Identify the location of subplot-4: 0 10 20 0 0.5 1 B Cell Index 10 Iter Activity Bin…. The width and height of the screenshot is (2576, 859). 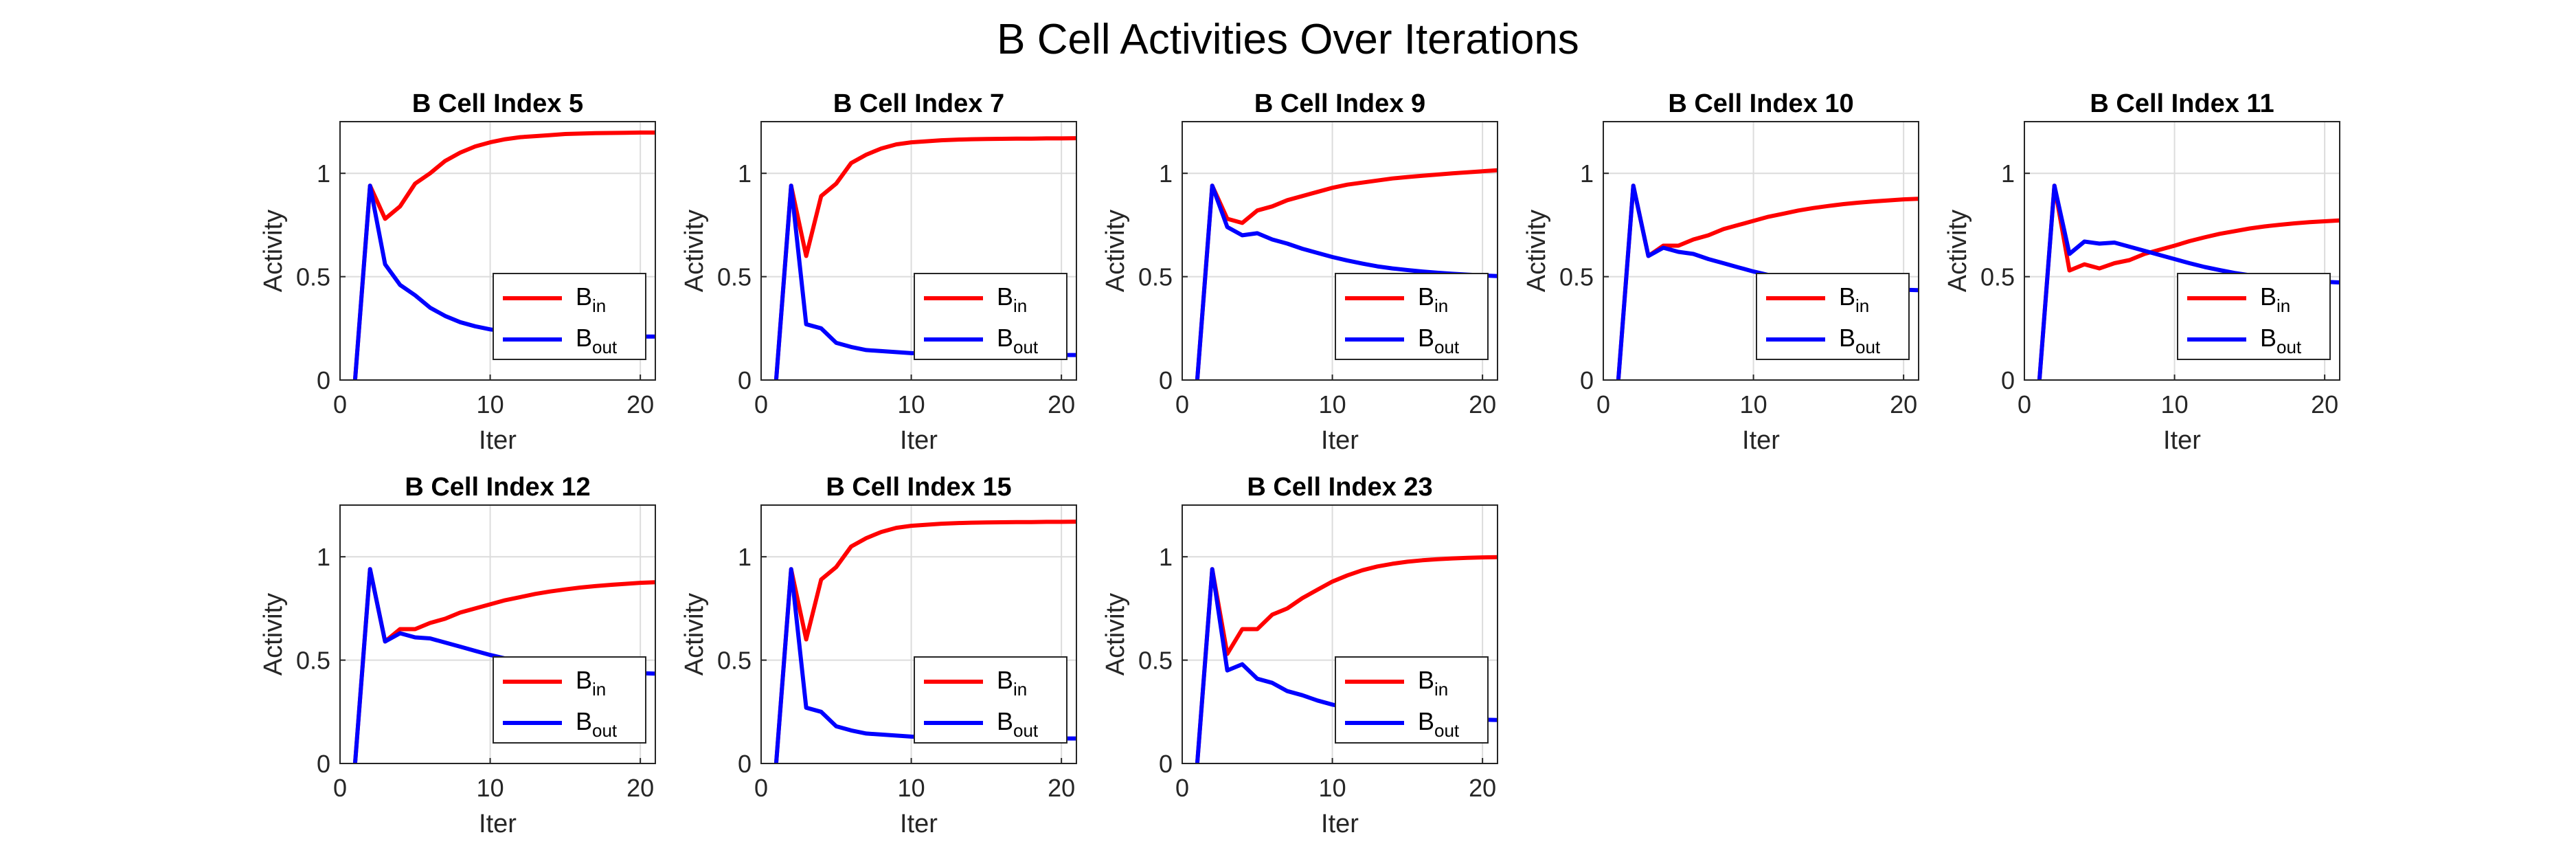
(1720, 272).